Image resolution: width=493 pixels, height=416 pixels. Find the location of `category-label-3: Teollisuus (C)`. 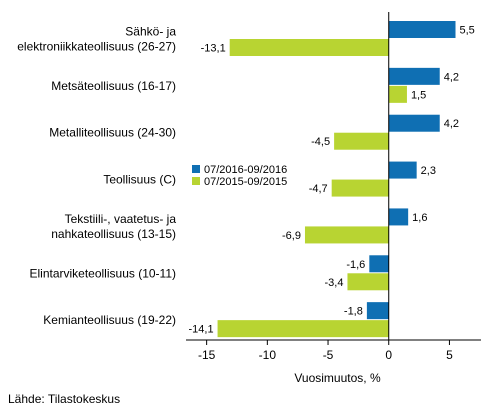

category-label-3: Teollisuus (C) is located at coordinates (139, 180).